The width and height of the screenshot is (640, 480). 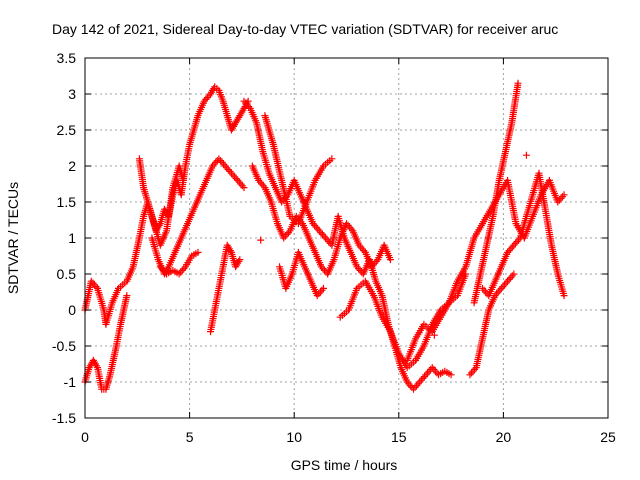 I want to click on y-tick-label: 3, so click(x=72, y=94).